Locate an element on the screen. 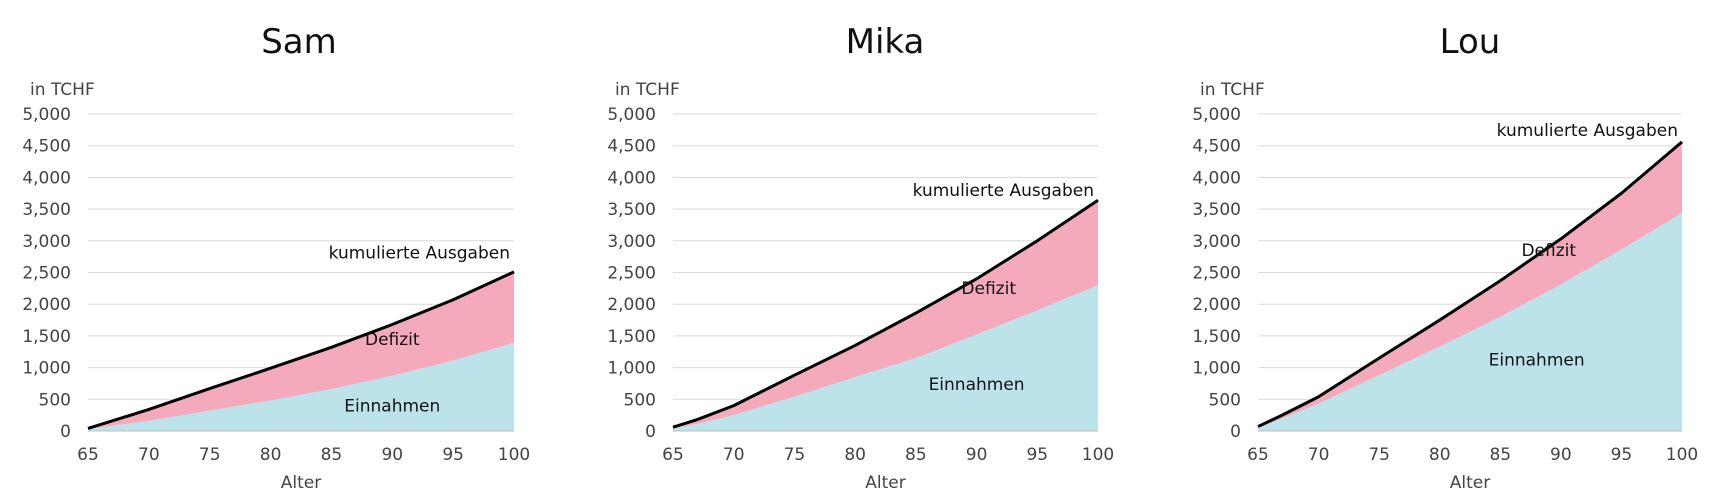 The image size is (1717, 500). chart-title: Mika is located at coordinates (885, 42).